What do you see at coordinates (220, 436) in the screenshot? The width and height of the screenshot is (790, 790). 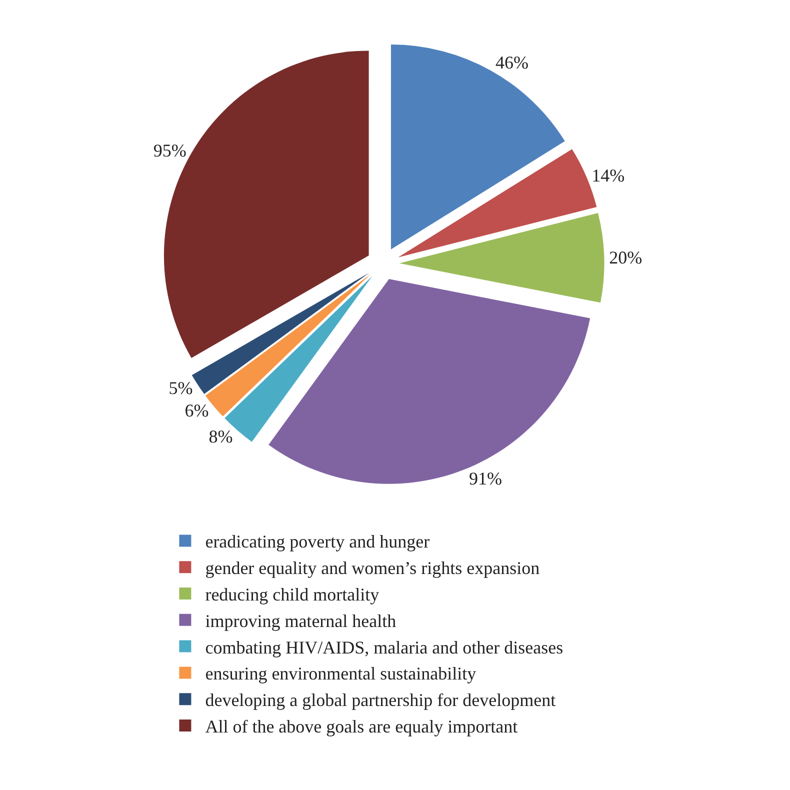 I see `data-label: 8%` at bounding box center [220, 436].